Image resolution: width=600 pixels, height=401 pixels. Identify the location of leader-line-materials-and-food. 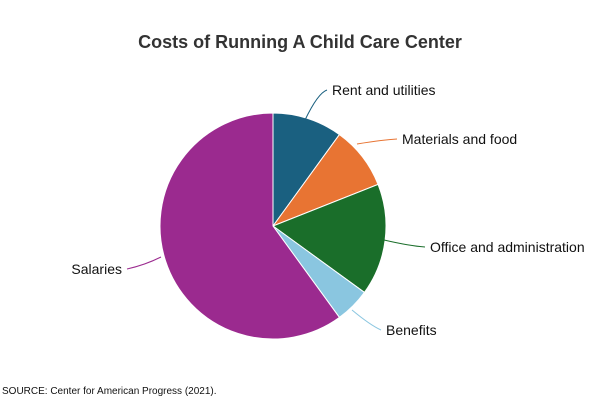
(377, 141).